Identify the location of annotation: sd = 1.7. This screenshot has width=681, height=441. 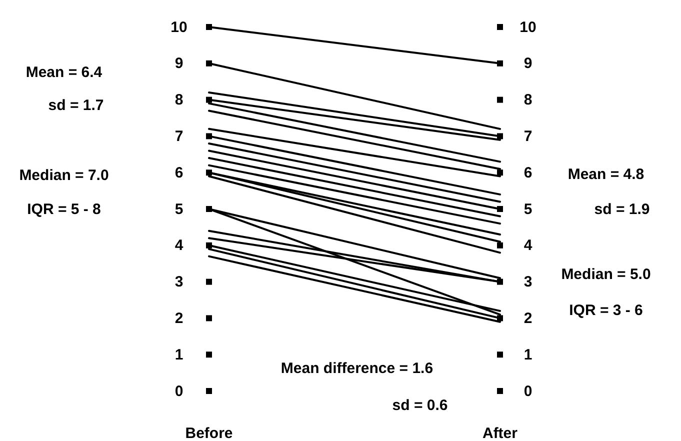
(76, 105).